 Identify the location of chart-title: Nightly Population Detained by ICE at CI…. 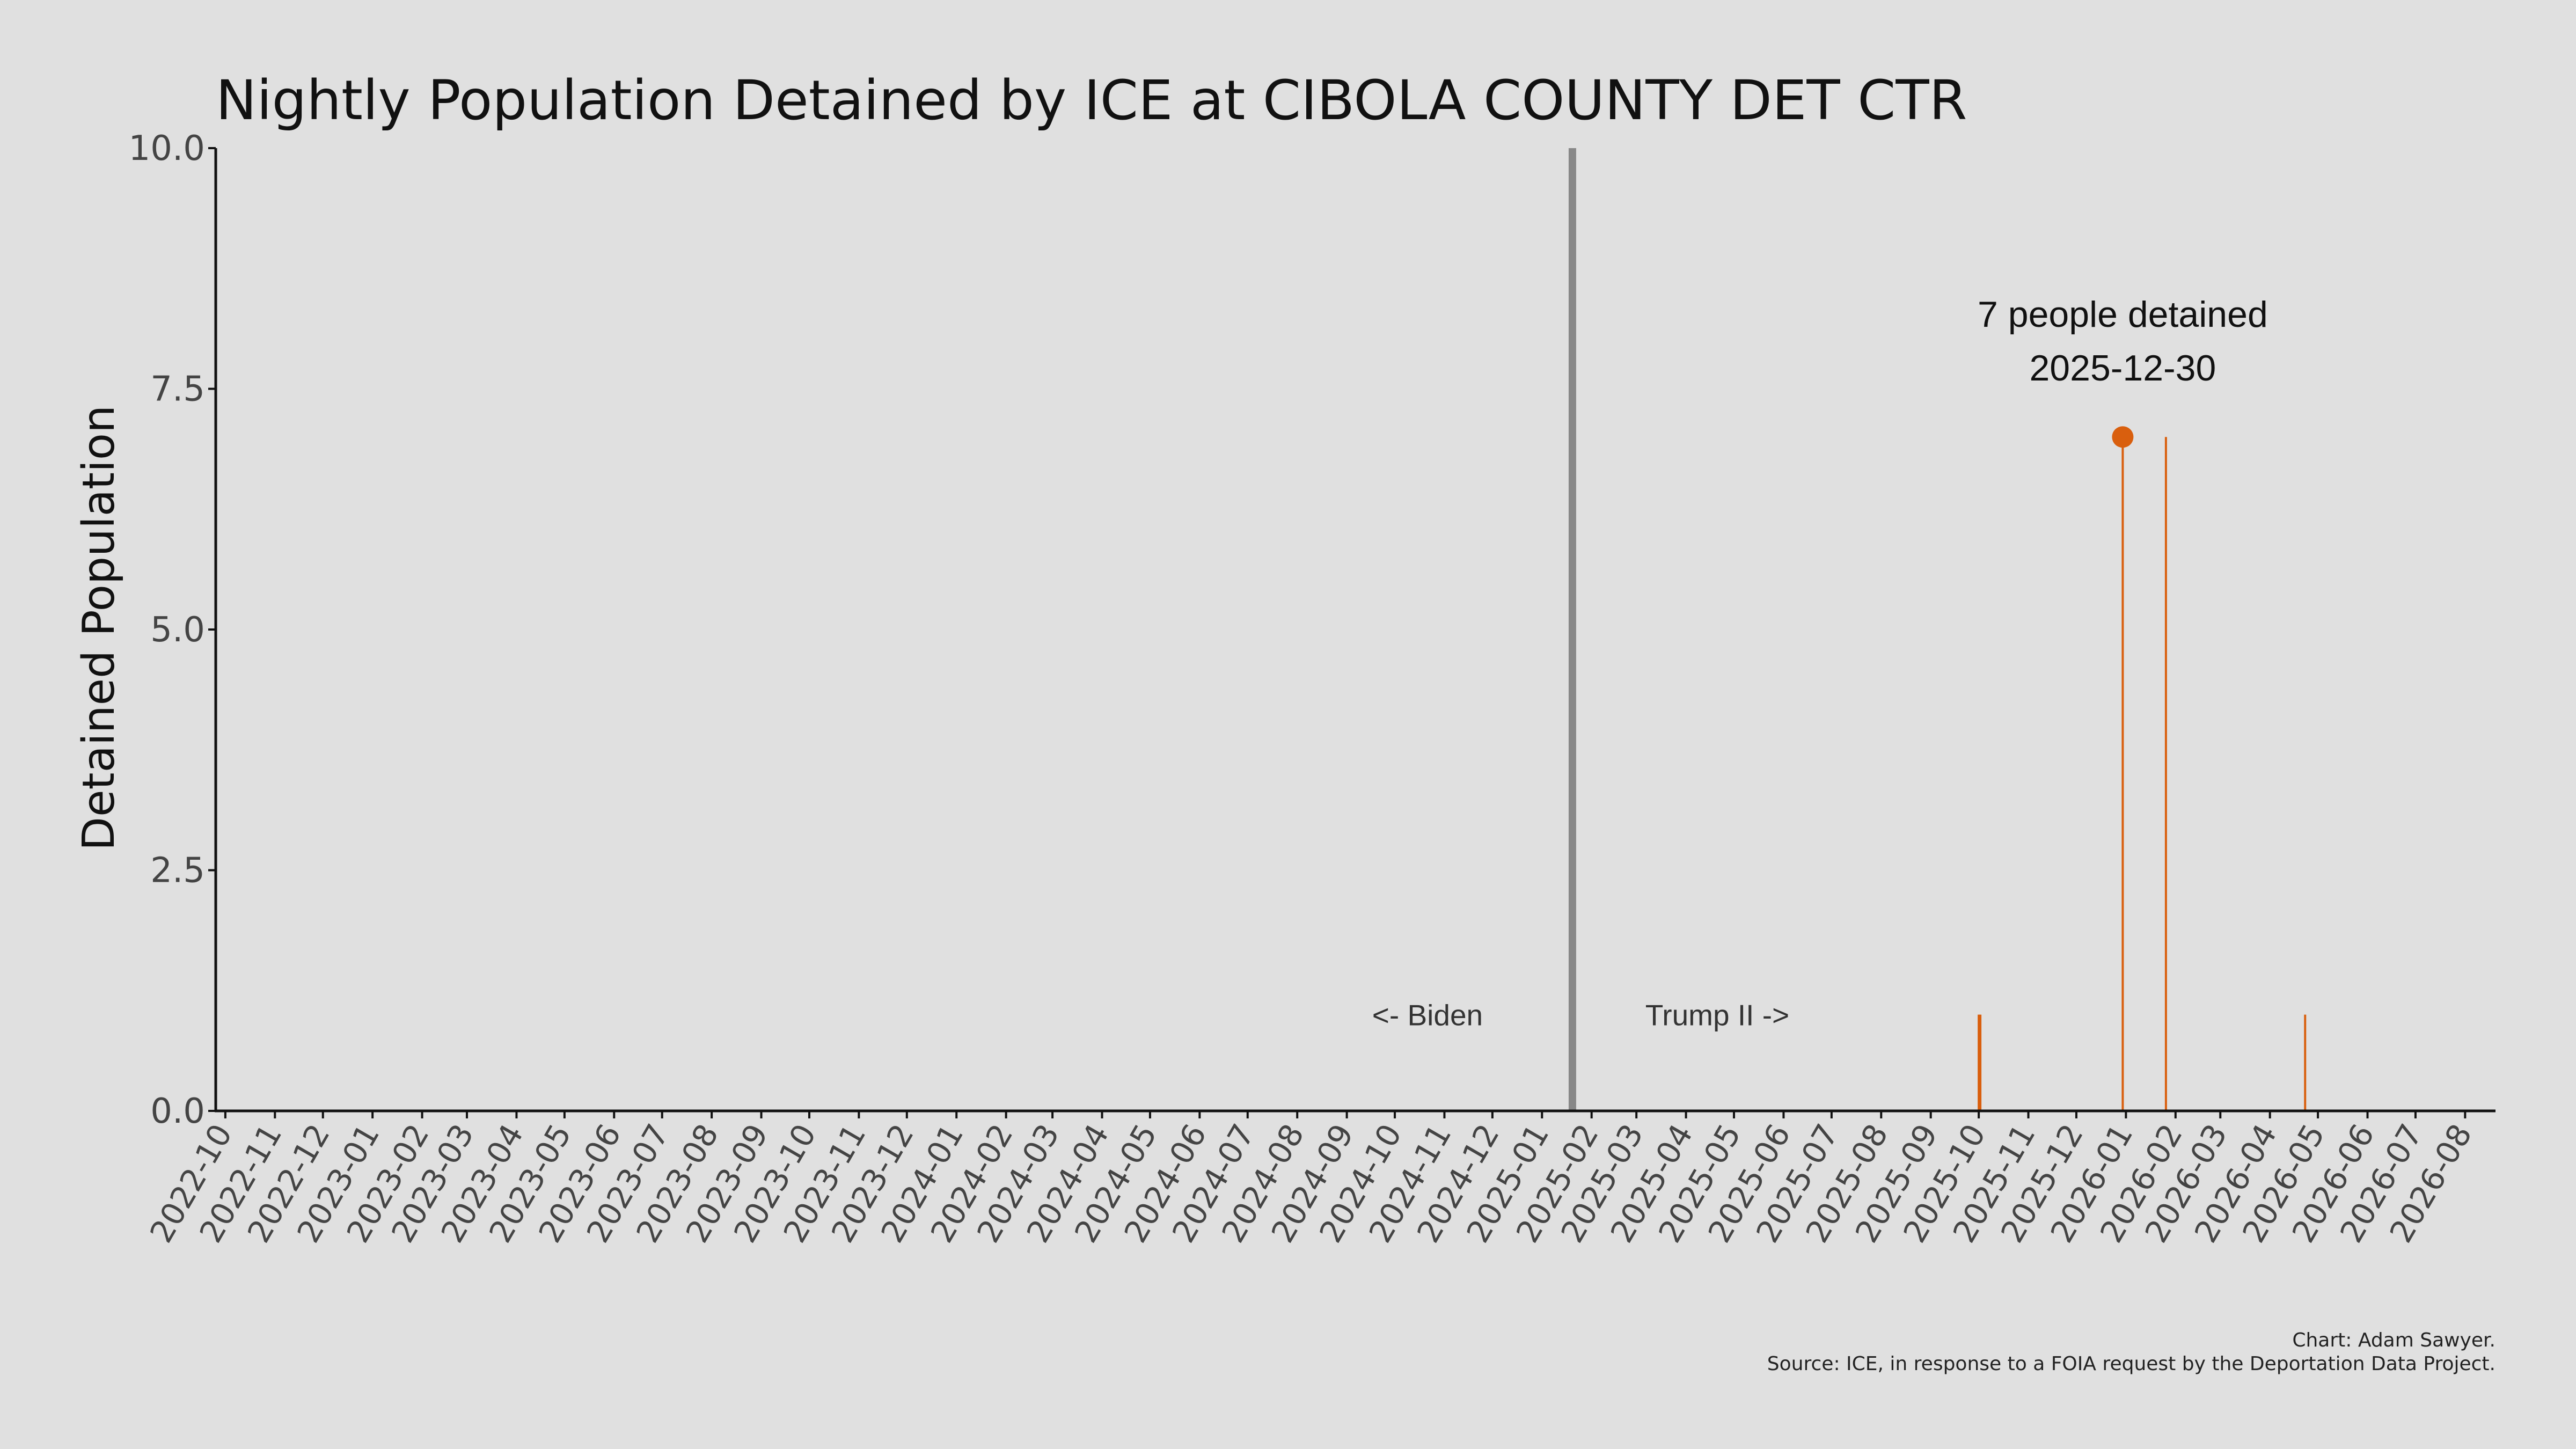
(1091, 101).